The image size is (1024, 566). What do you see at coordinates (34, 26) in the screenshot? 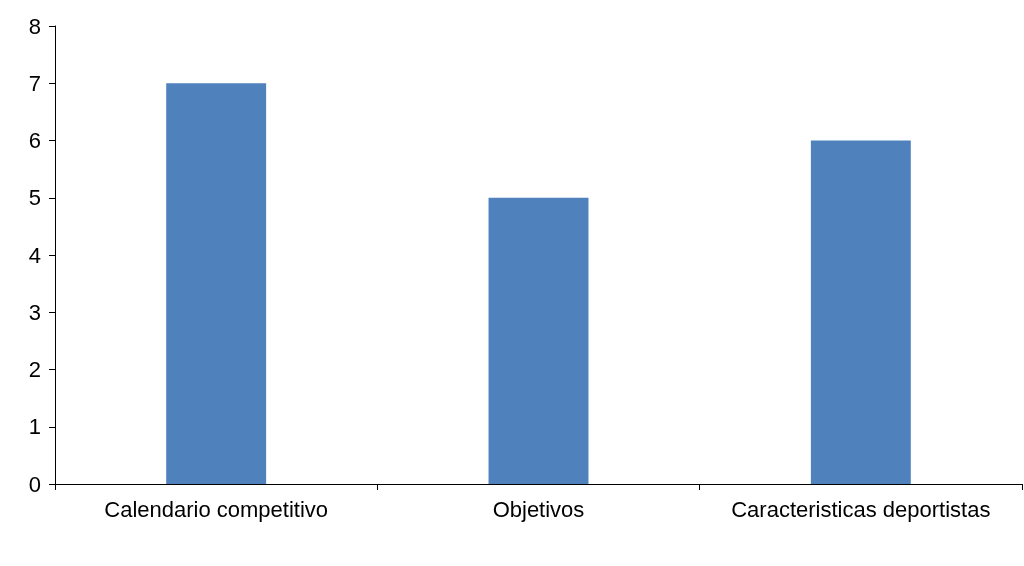
I see `y-tick-label: 8` at bounding box center [34, 26].